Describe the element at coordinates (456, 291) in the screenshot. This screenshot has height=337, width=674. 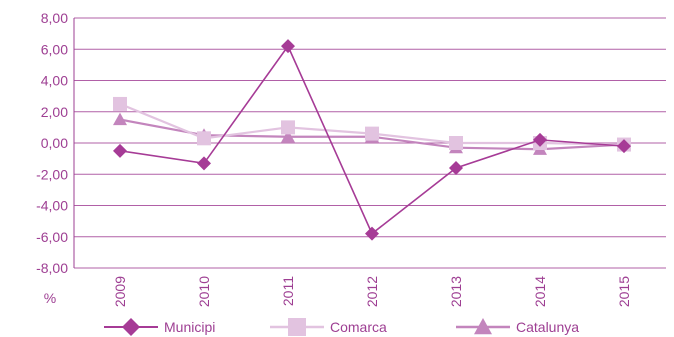
I see `x-tick-label: 2013` at that location.